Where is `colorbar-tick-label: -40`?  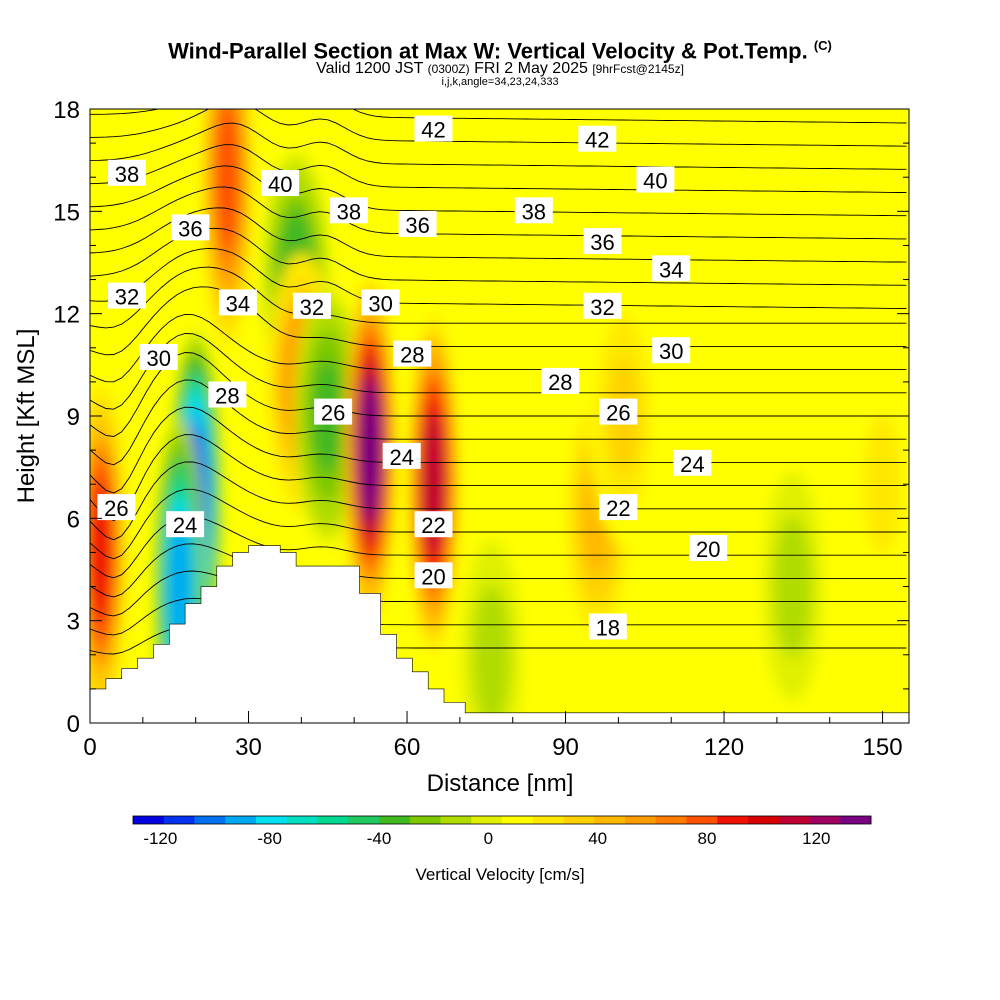
colorbar-tick-label: -40 is located at coordinates (379, 838).